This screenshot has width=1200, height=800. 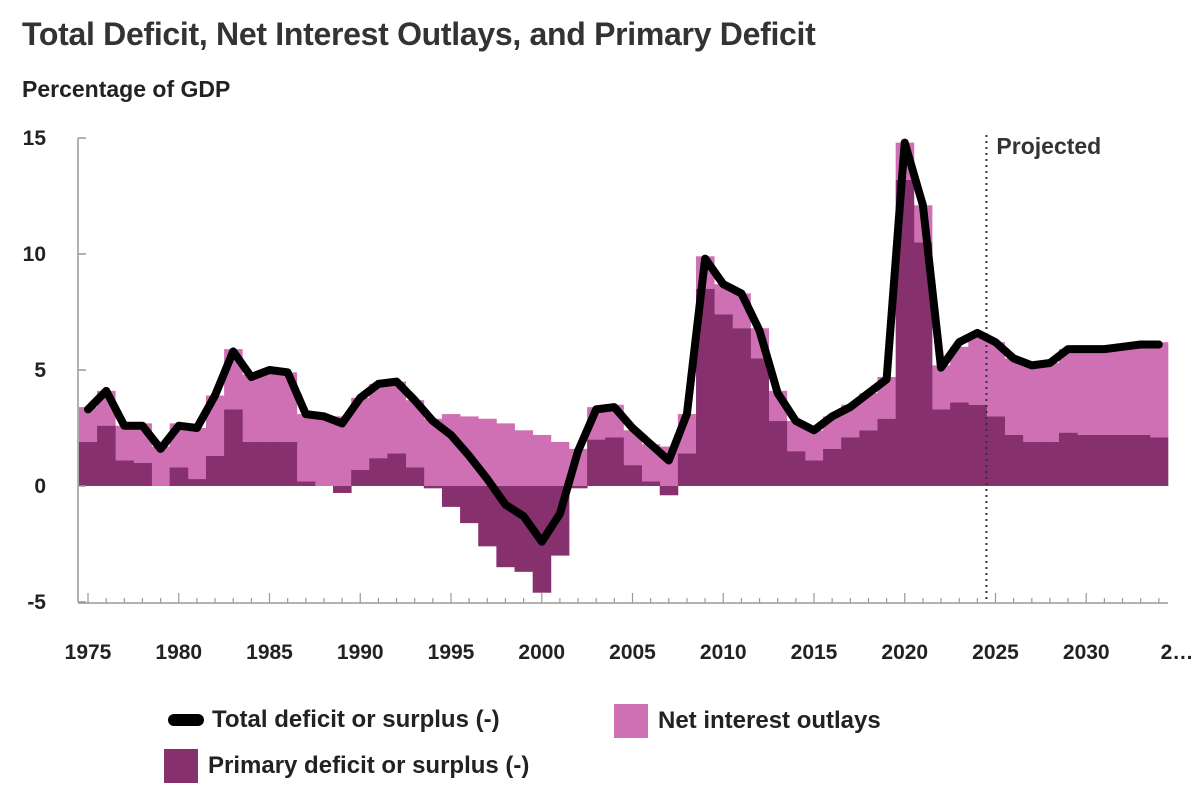 I want to click on legend-item-primary: Primary deficit or surplus (-), so click(x=346, y=766).